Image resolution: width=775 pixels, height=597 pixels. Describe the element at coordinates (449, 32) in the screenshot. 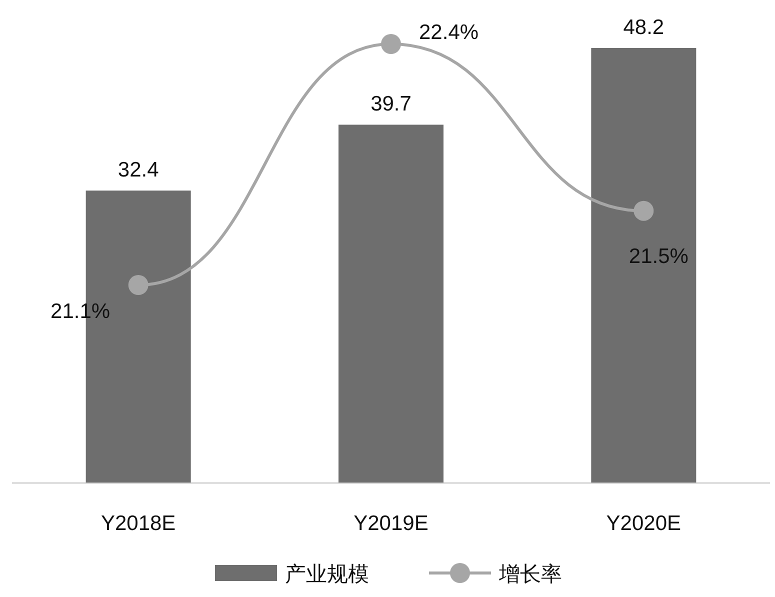

I see `data-label: 22.4%` at that location.